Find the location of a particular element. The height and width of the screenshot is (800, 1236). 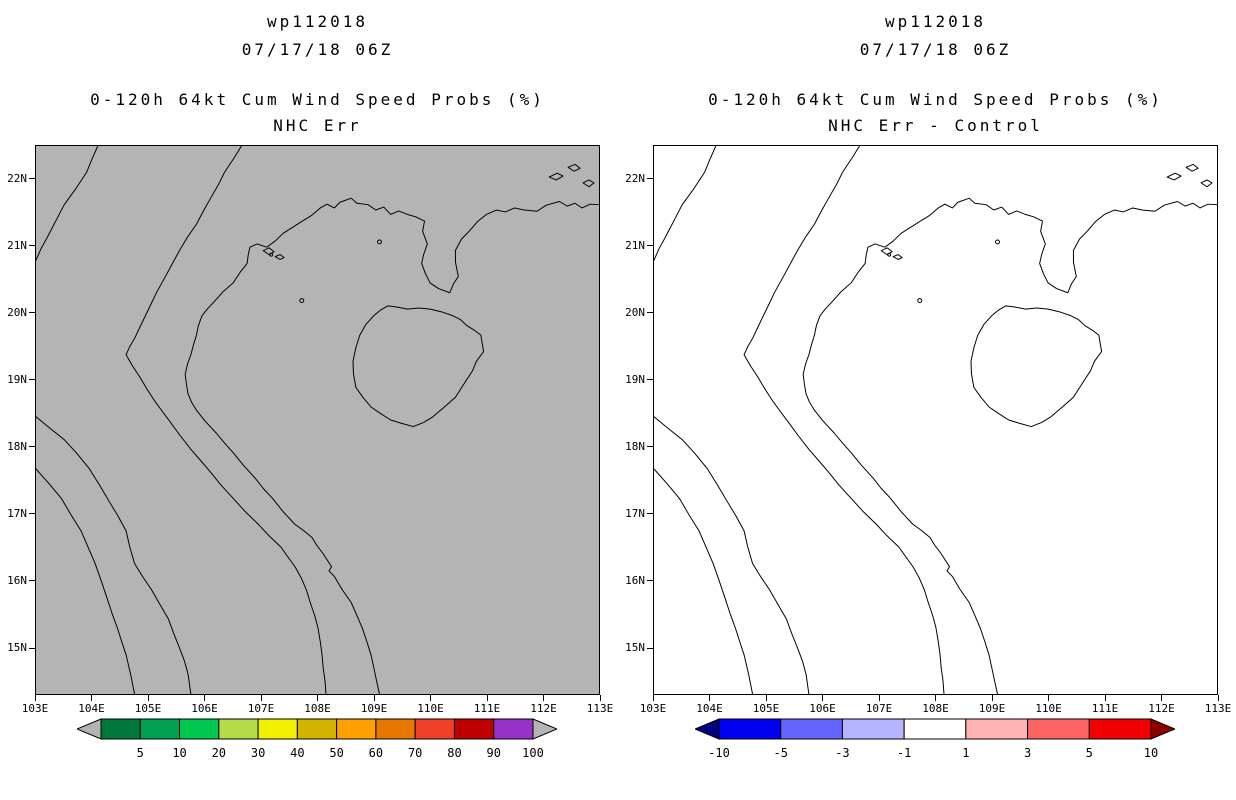

lon-tick-label: 103E is located at coordinates (35, 708).